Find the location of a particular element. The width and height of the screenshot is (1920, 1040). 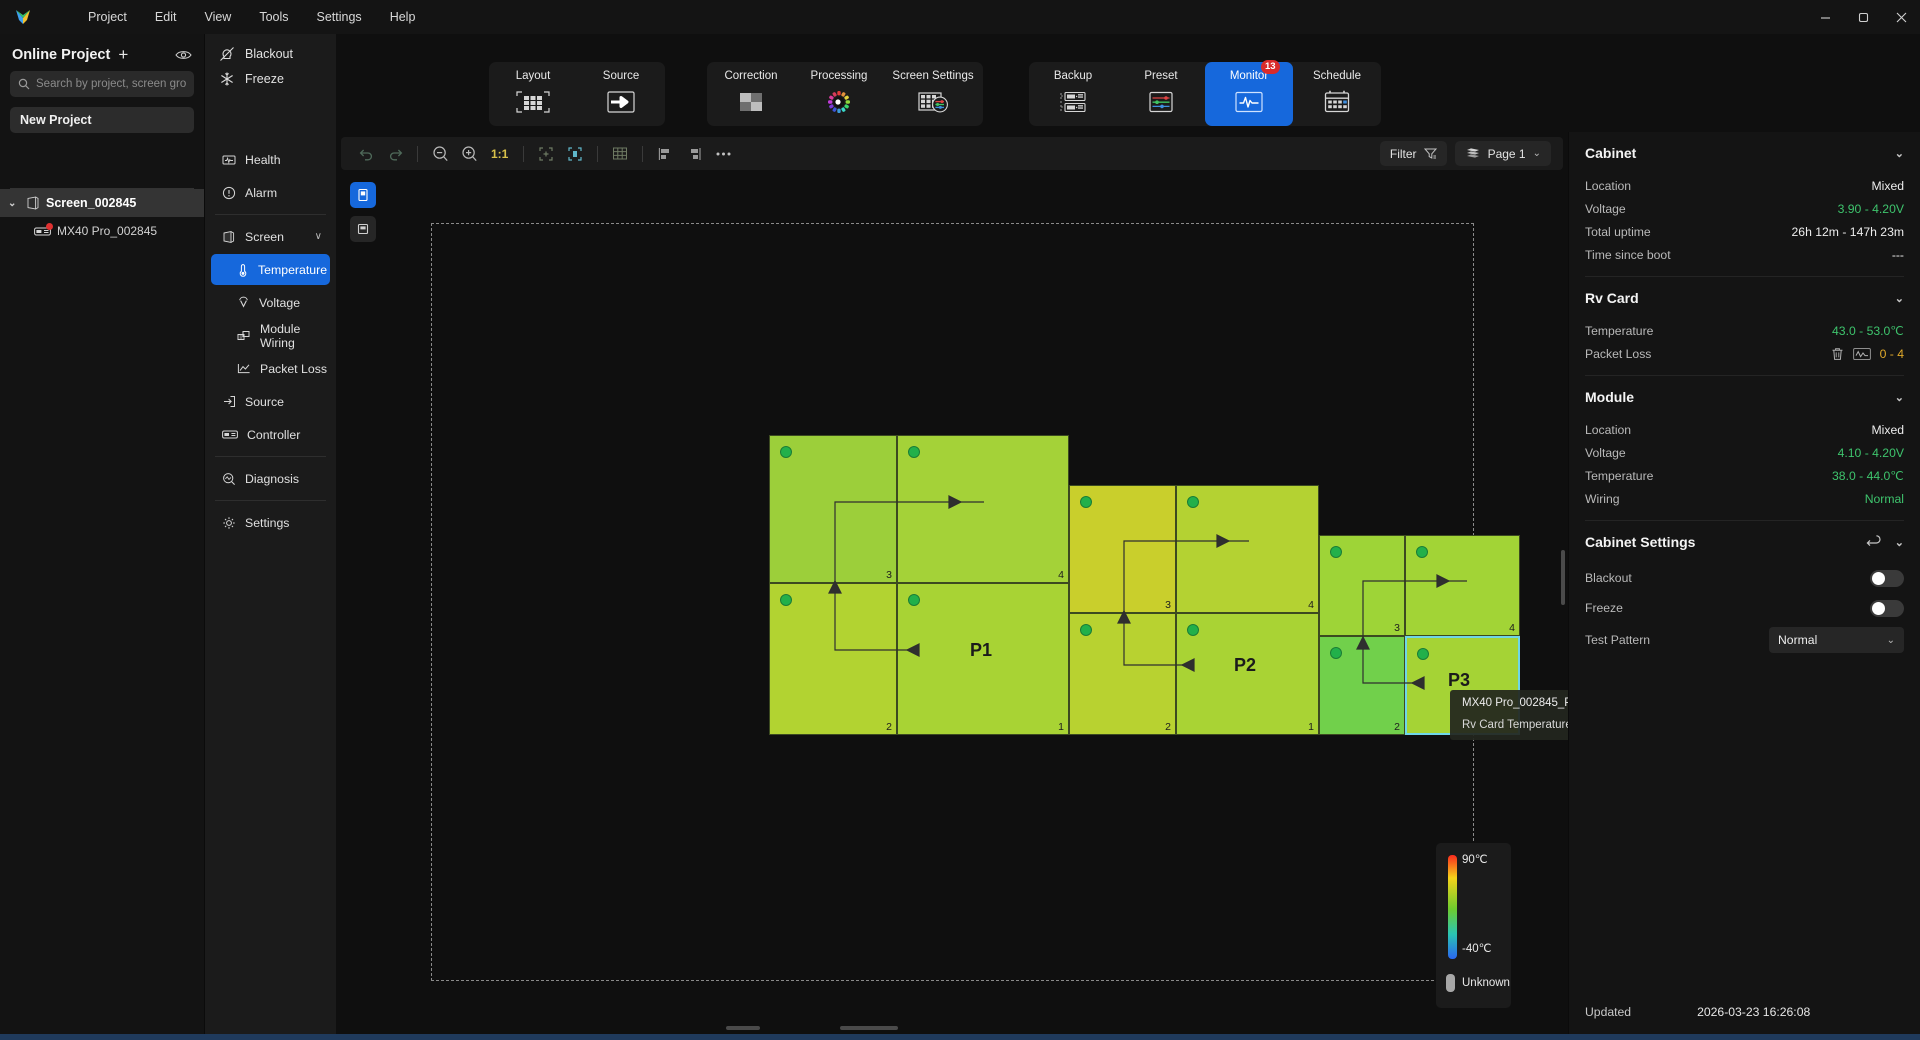

page-selector: Page 1 ⌄ is located at coordinates (1502, 153).